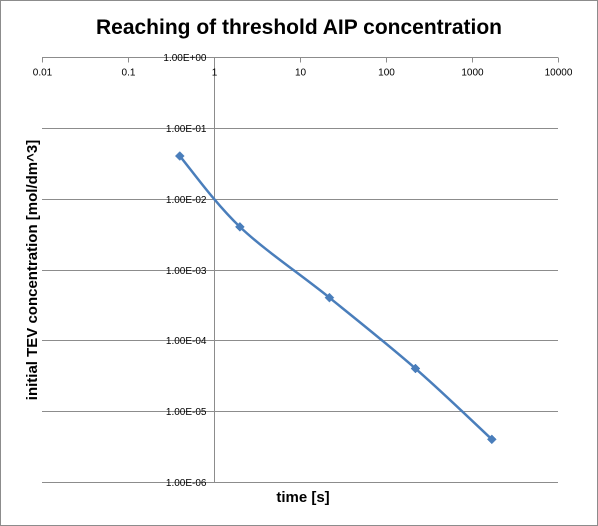 The height and width of the screenshot is (526, 598). What do you see at coordinates (215, 73) in the screenshot?
I see `x-tick-label-2: 1` at bounding box center [215, 73].